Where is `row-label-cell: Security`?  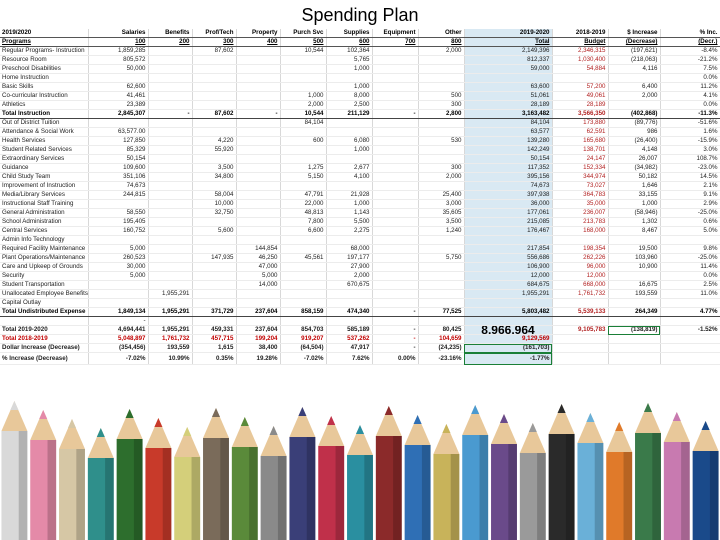 row-label-cell: Security is located at coordinates (44, 276).